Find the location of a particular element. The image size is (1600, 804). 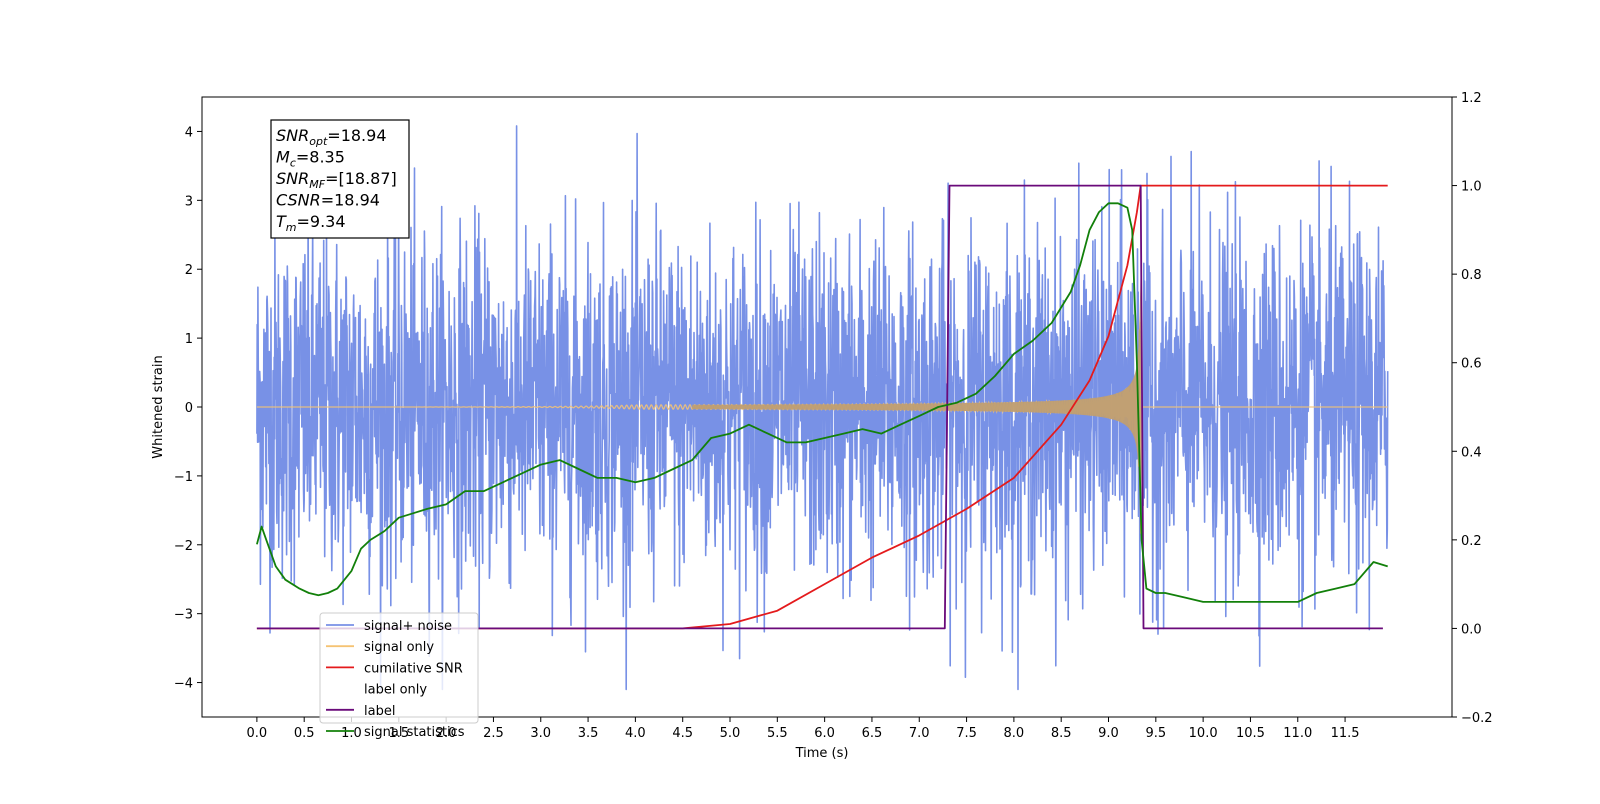

y-axis-label: Whitened strain is located at coordinates (158, 406).